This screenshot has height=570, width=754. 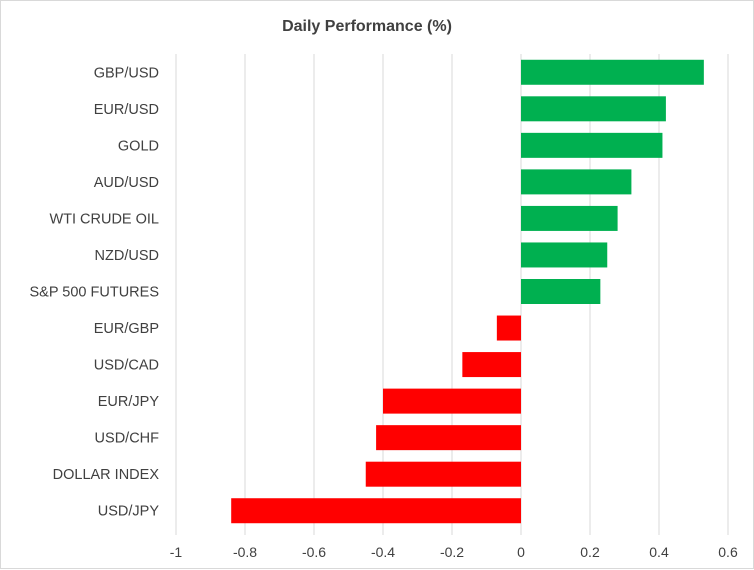 I want to click on x-tick-label: 0, so click(x=521, y=552).